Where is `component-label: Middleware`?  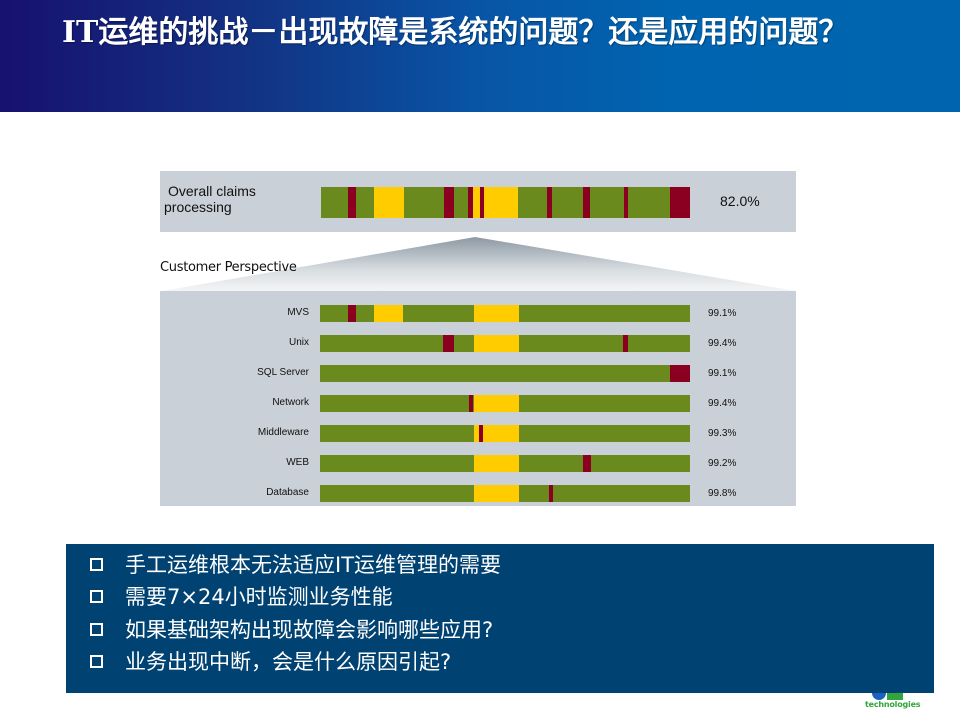
component-label: Middleware is located at coordinates (283, 432).